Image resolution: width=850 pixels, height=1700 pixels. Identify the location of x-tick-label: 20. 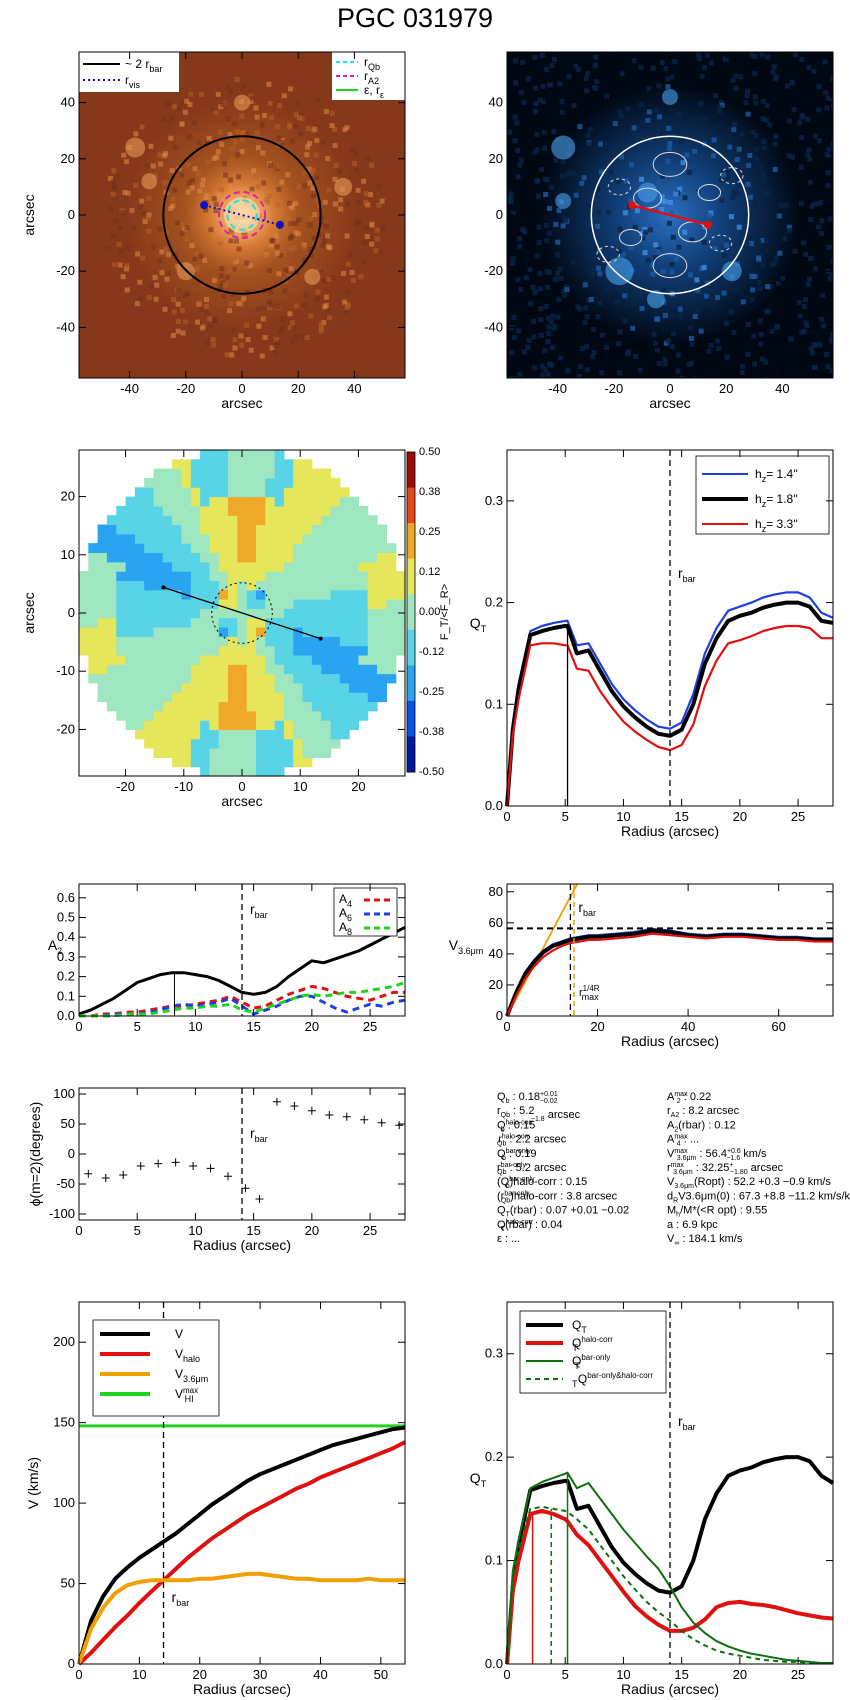
(312, 1230).